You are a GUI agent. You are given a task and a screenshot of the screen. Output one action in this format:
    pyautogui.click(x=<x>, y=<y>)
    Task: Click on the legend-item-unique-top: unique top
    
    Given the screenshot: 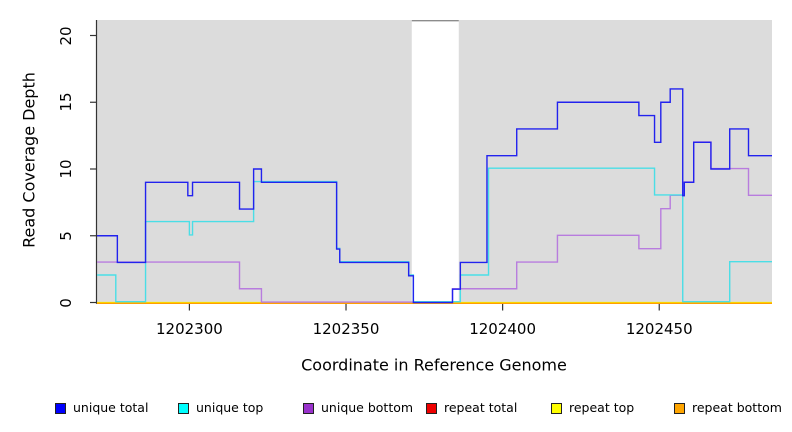 What is the action you would take?
    pyautogui.click(x=220, y=408)
    